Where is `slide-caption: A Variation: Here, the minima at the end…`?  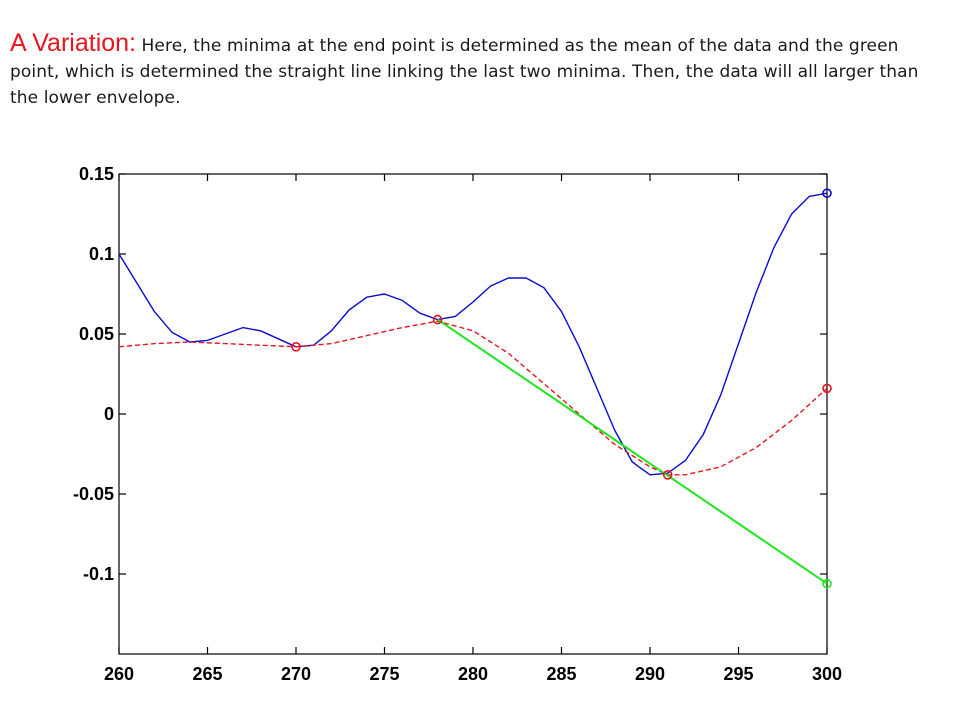
slide-caption: A Variation: Here, the minima at the end… is located at coordinates (475, 70).